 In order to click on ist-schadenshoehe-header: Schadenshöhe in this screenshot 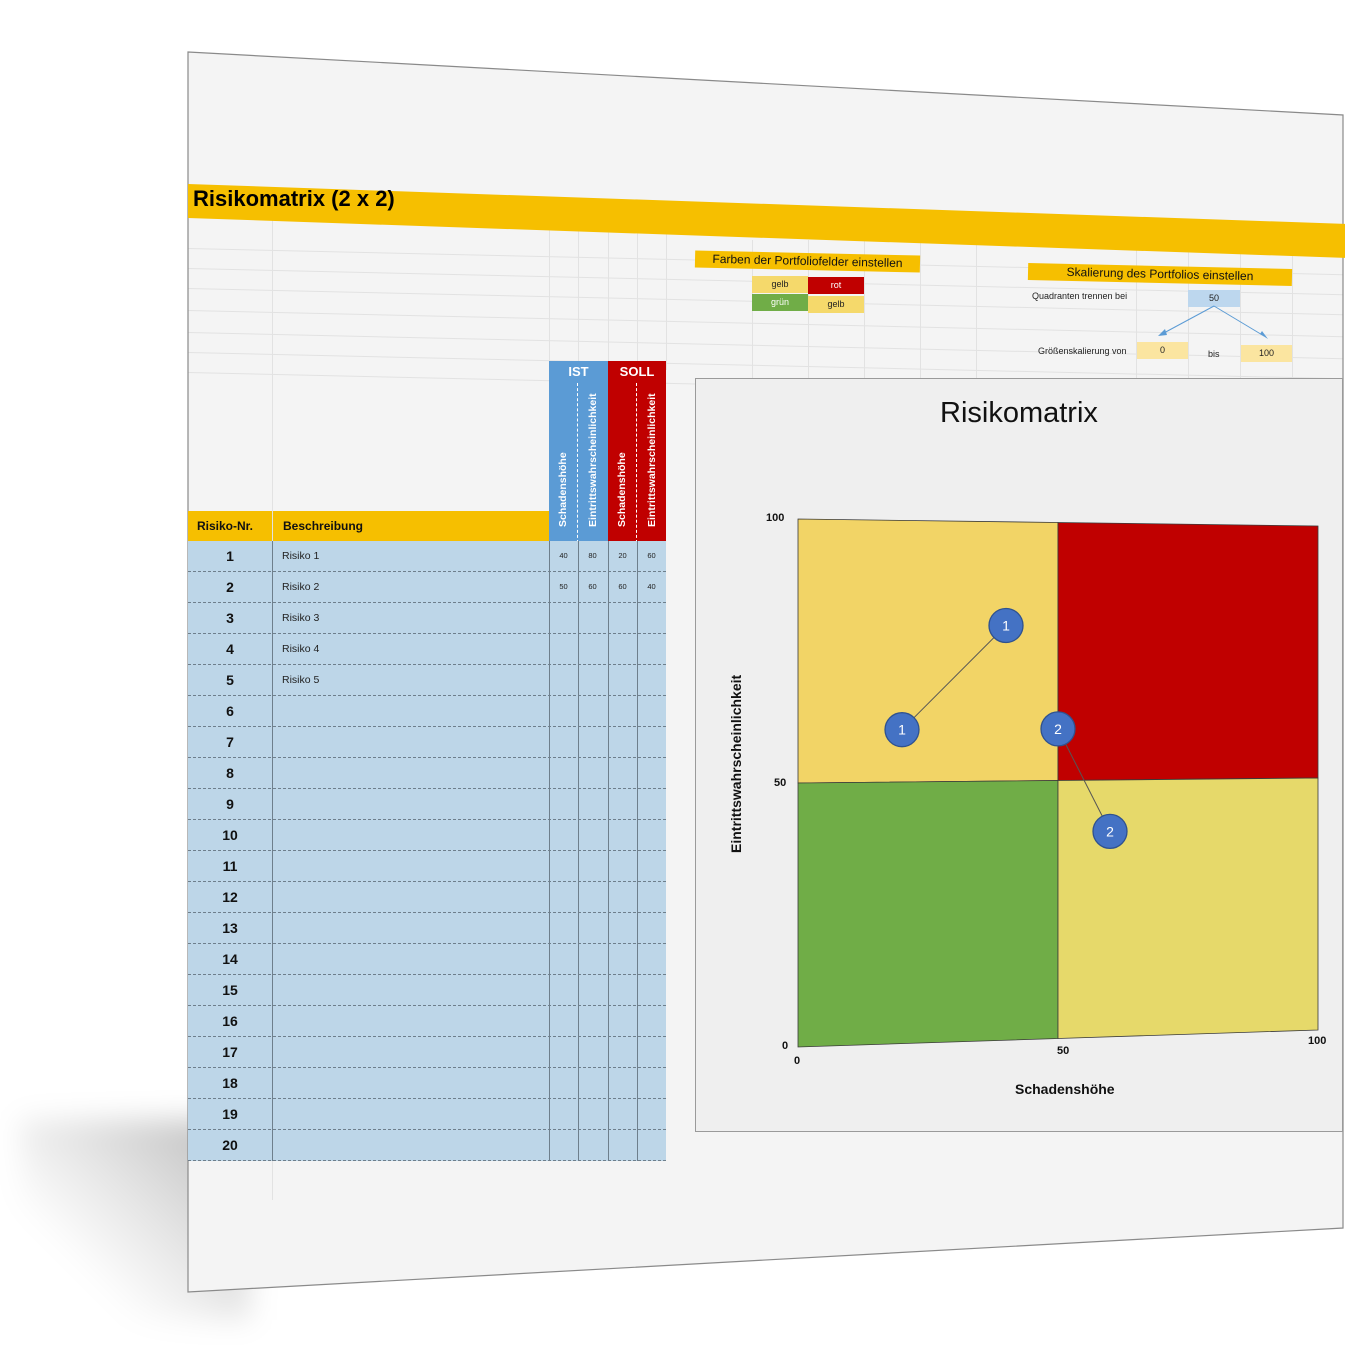, I will do `click(563, 463)`.